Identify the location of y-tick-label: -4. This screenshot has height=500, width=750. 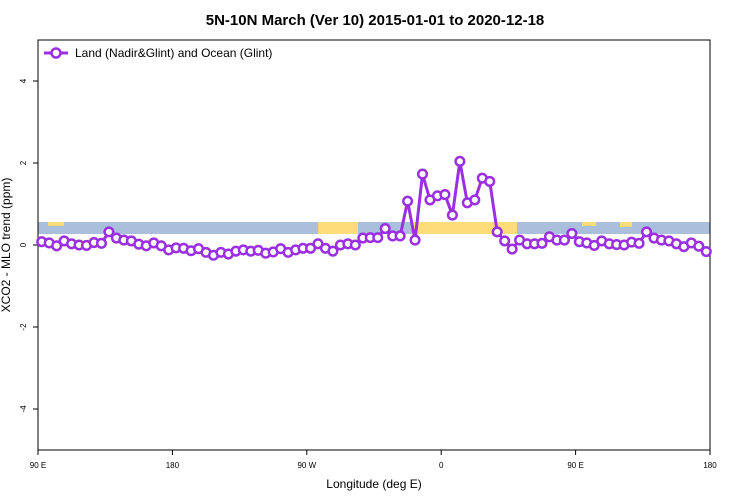
(23, 409).